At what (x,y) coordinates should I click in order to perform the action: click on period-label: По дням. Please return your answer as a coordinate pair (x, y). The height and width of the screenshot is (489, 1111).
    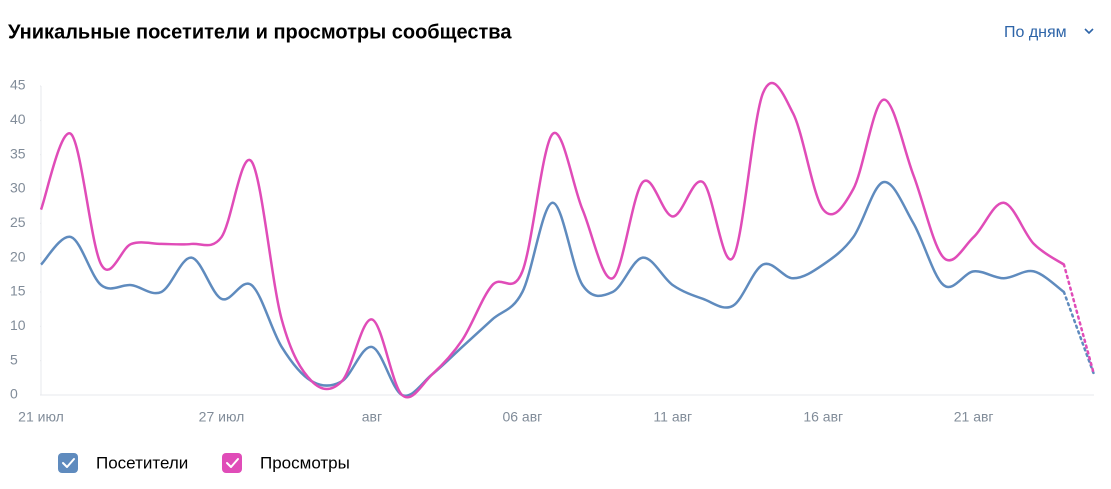
    Looking at the image, I should click on (1035, 32).